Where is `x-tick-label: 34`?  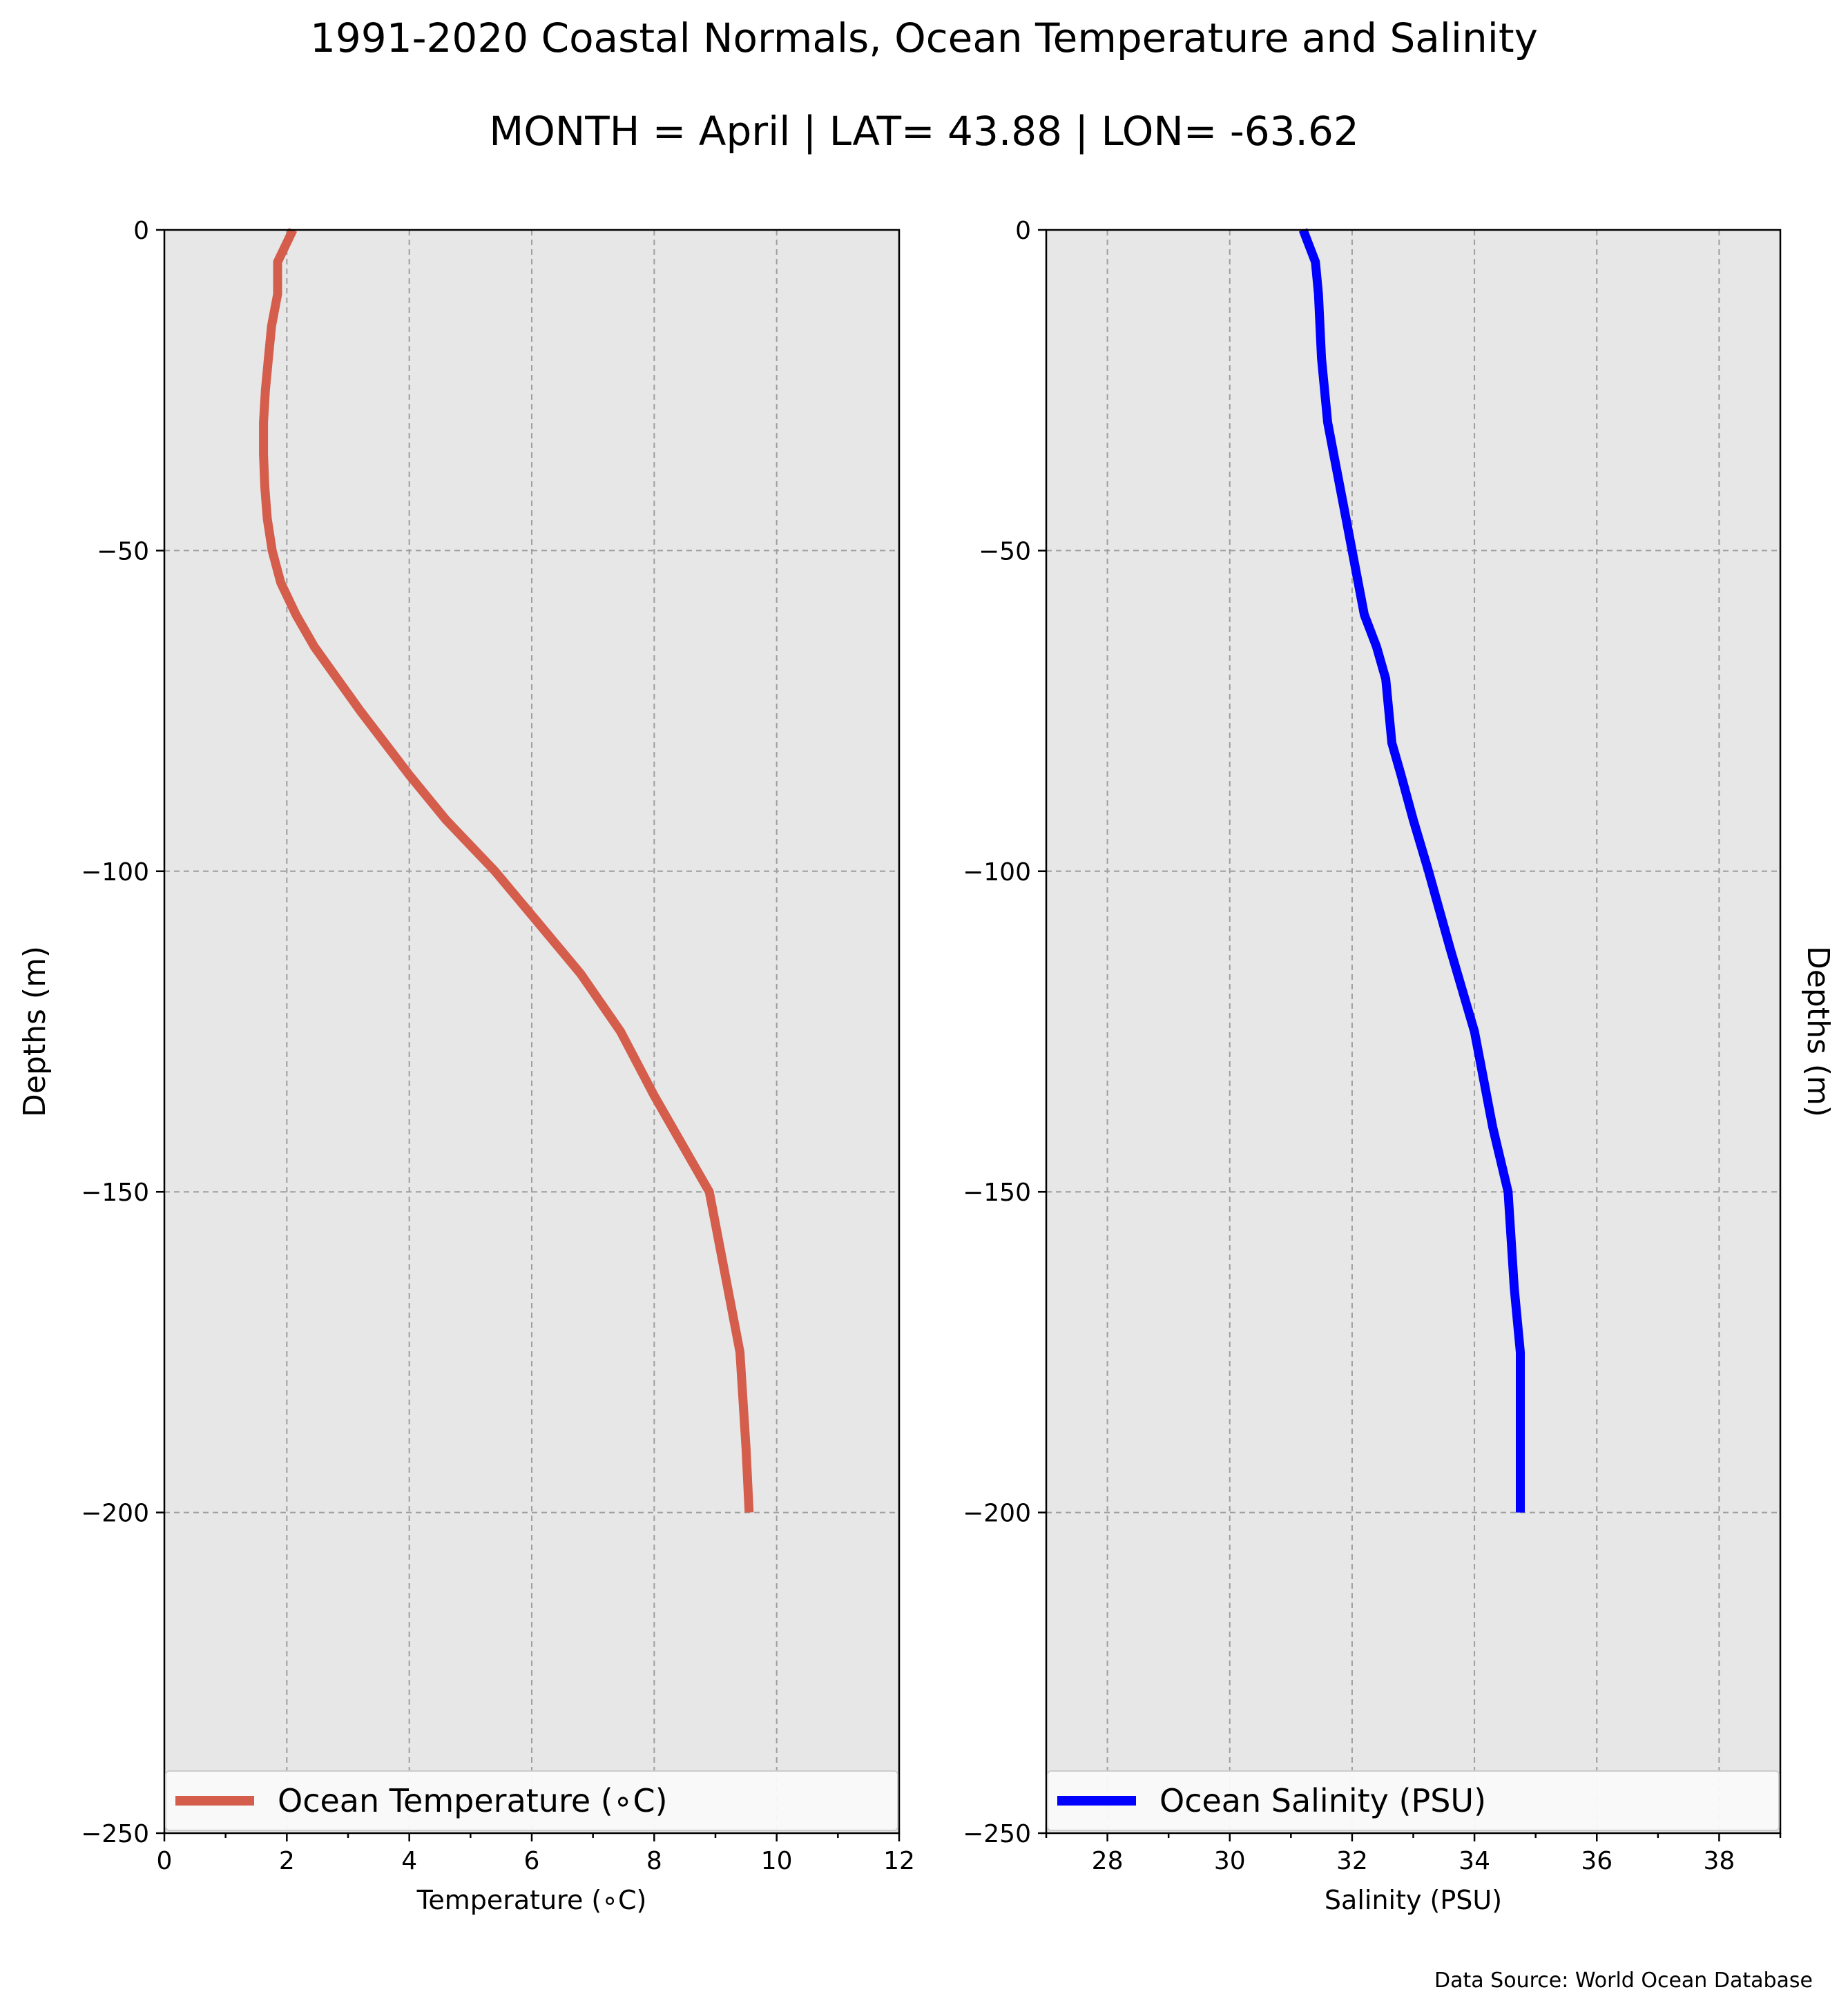
x-tick-label: 34 is located at coordinates (1474, 1861).